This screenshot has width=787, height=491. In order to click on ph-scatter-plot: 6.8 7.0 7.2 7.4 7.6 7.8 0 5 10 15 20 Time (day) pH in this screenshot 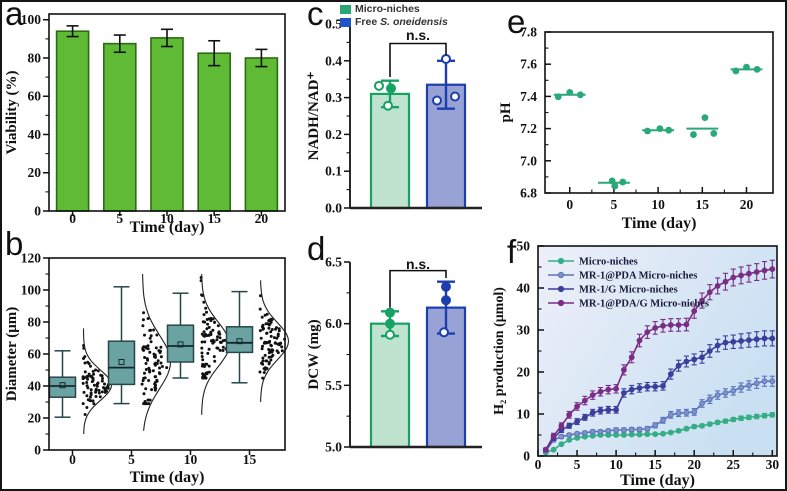, I will do `click(636, 128)`.